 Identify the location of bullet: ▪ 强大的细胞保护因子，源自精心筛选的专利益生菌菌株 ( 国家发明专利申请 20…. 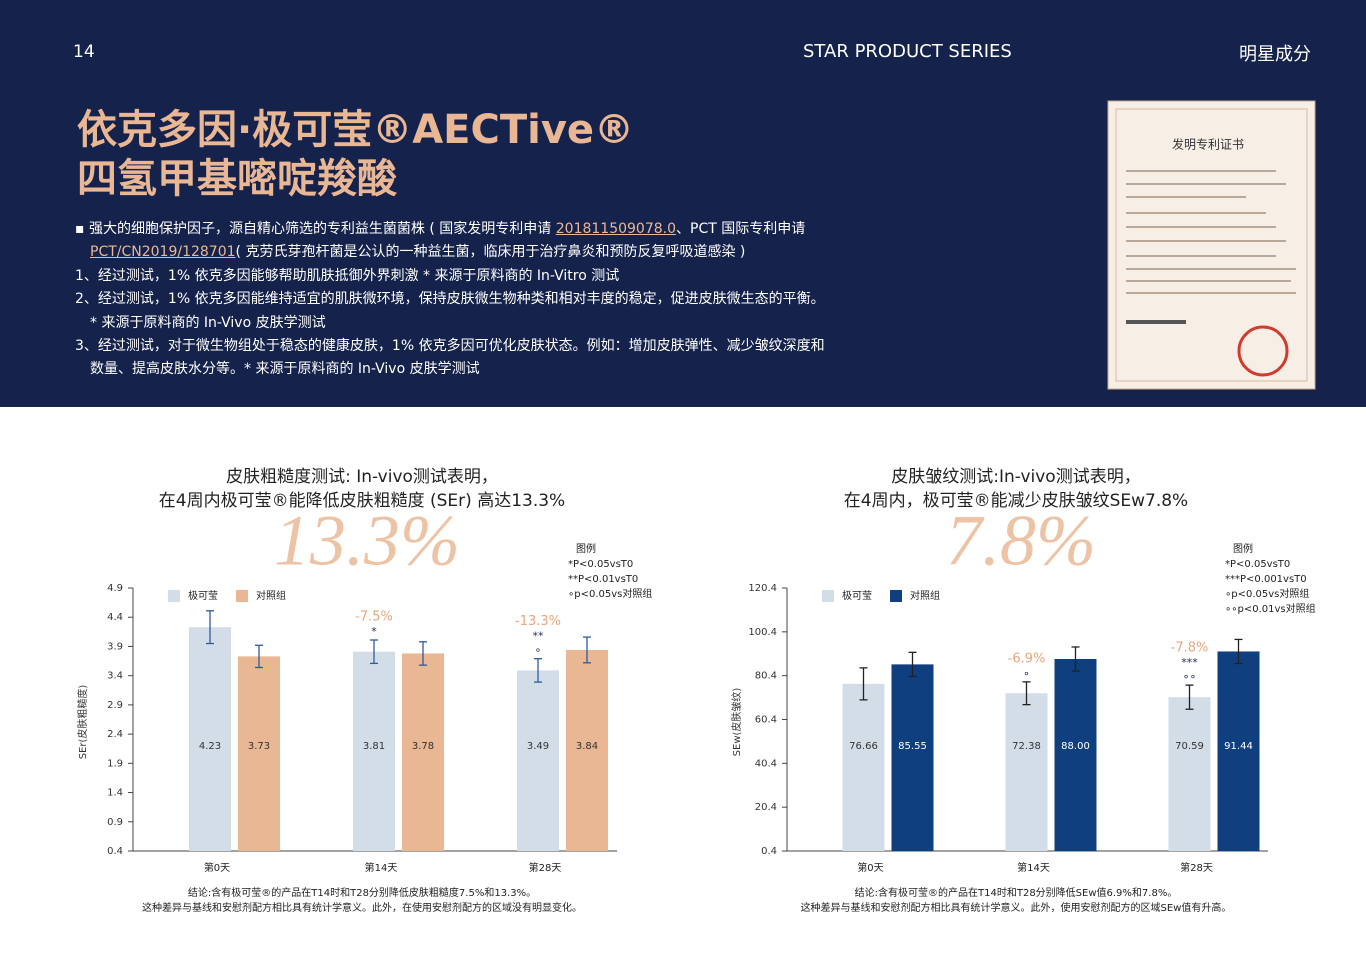
(450, 241).